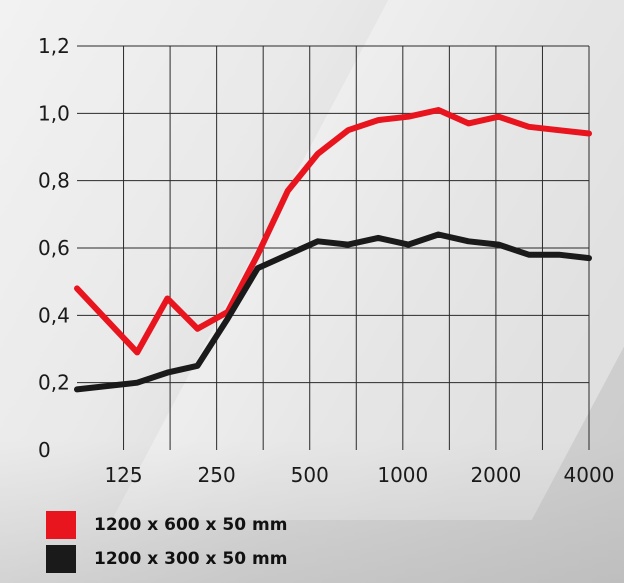 The image size is (624, 583). I want to click on x-tick-label: 250, so click(217, 475).